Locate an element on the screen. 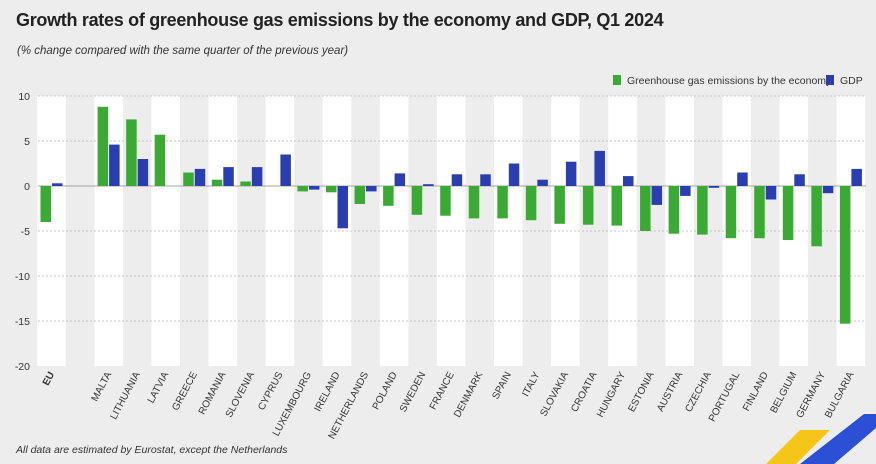 The image size is (876, 464). bar-gdp-netherlands is located at coordinates (371, 189).